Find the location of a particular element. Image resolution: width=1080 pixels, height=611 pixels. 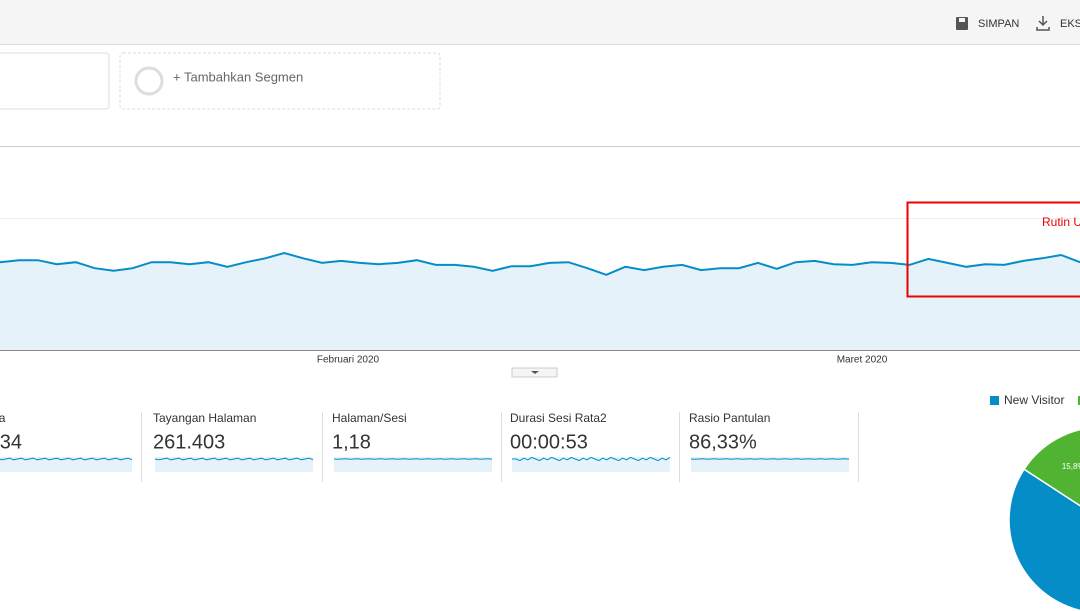

metric-label: gguna is located at coordinates (3, 418).